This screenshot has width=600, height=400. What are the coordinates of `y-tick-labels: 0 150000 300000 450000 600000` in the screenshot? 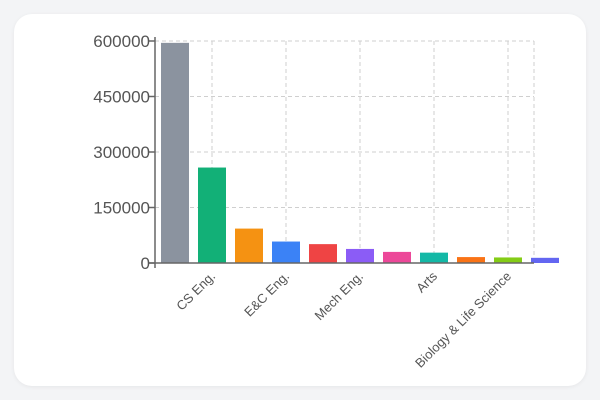 It's located at (121, 152).